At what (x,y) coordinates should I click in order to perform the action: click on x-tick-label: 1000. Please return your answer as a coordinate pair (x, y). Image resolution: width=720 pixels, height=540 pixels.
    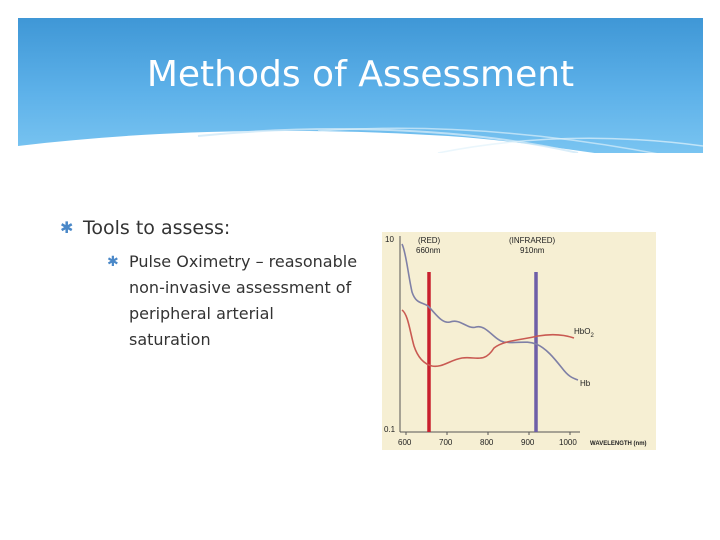
    Looking at the image, I should click on (568, 442).